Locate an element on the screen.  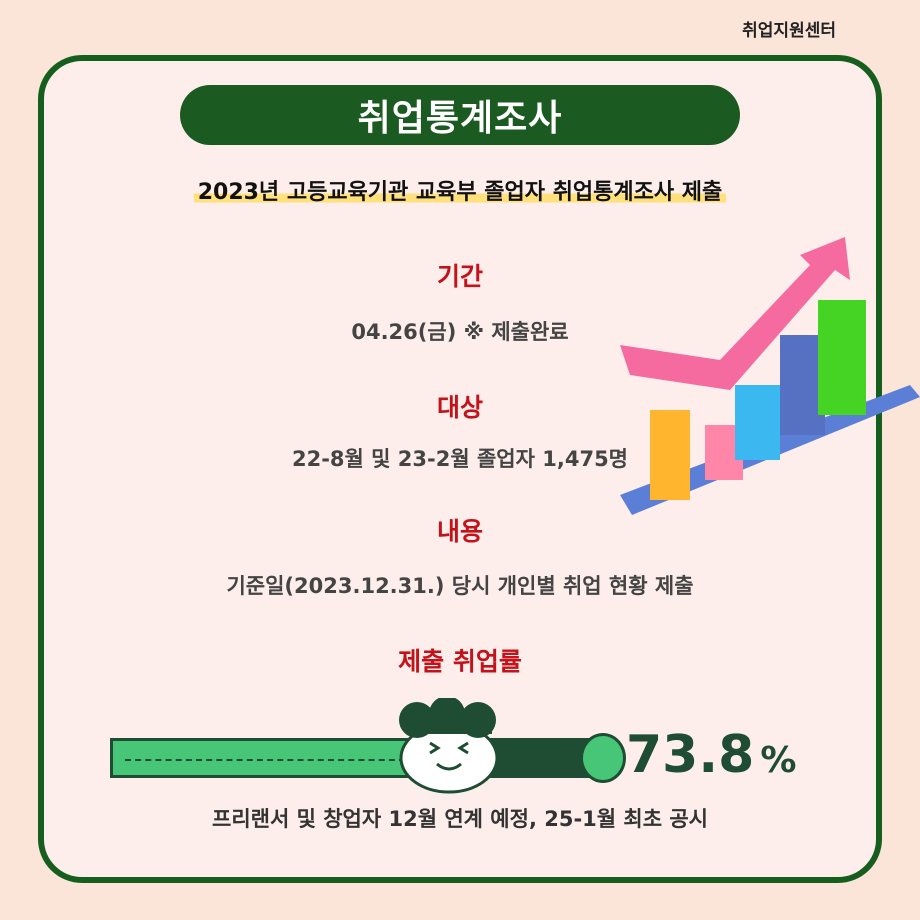
footnote: 프리랜서 및 창업자 12월 연계 예정, 25-1월 최초 공시 is located at coordinates (460, 819).